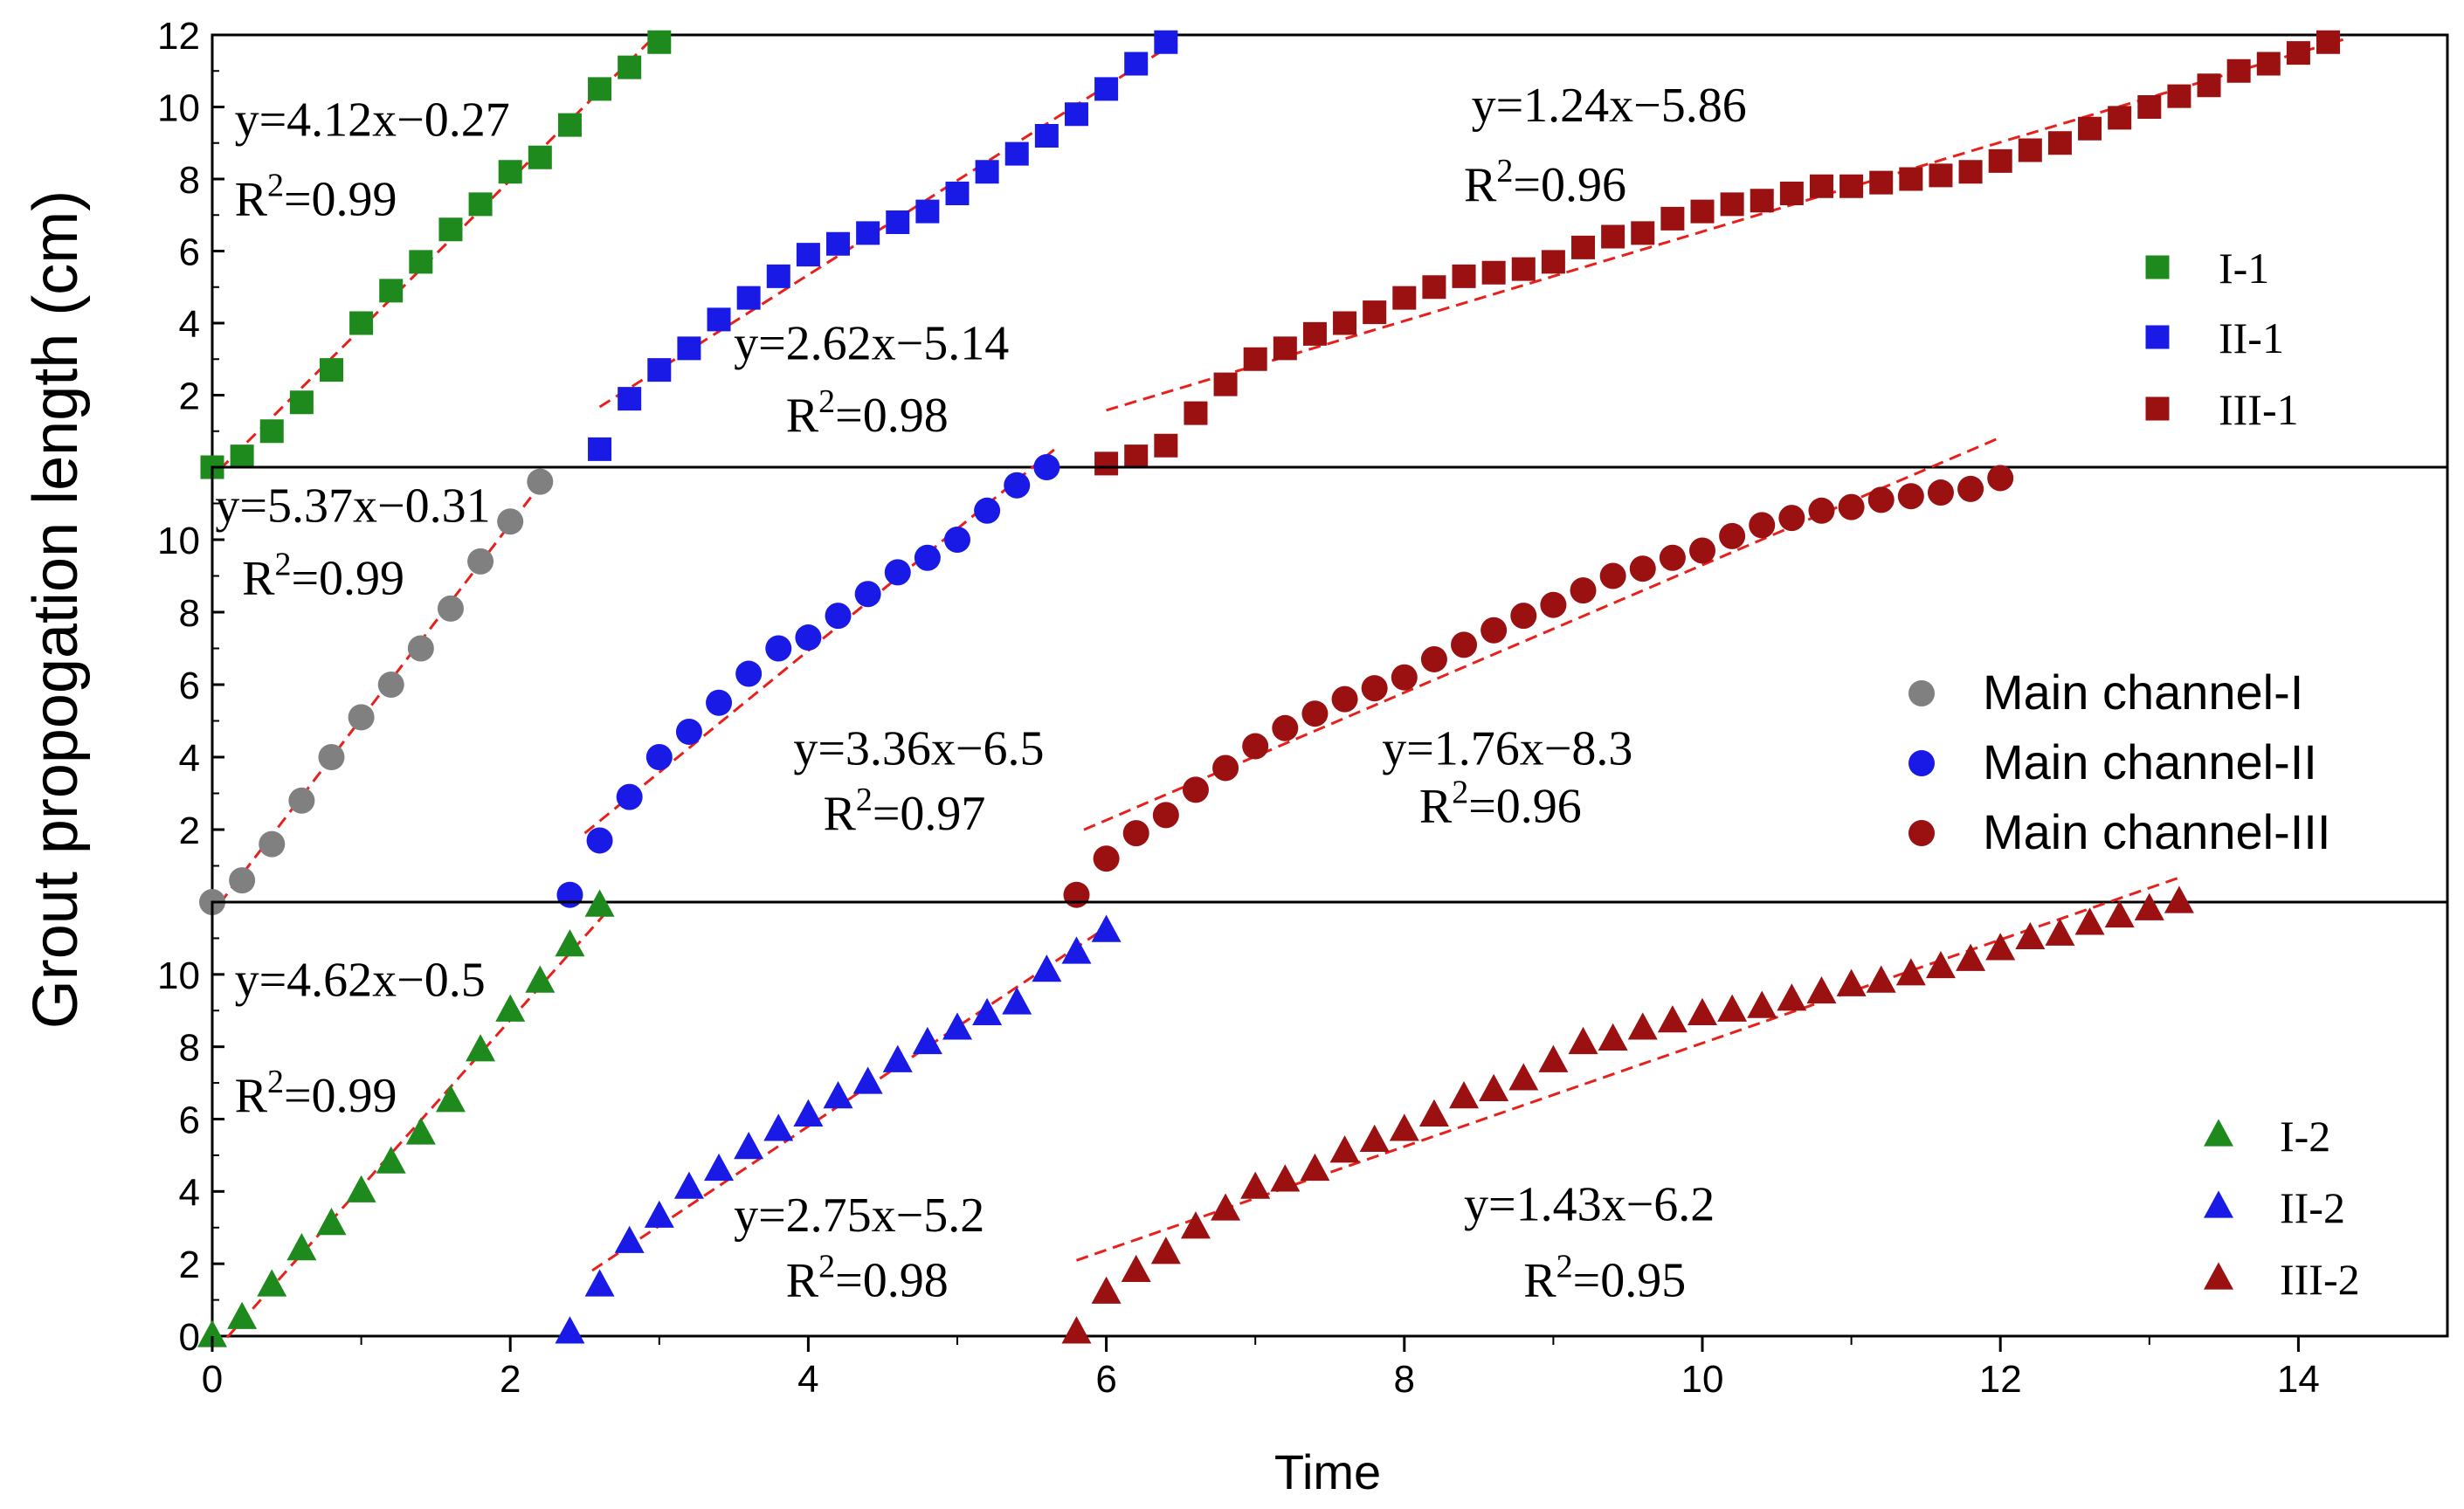 This screenshot has width=2464, height=1509. What do you see at coordinates (1261, 1368) in the screenshot?
I see `x-axis: 0 2 4 6 8 10 12 14` at bounding box center [1261, 1368].